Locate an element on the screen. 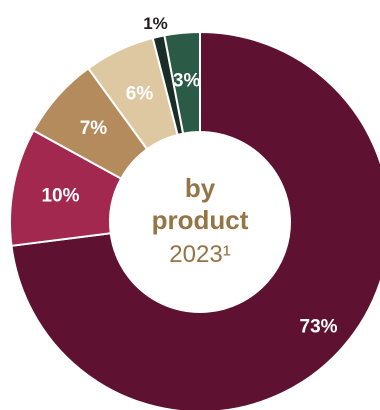 The image size is (380, 410). center-label-product: product is located at coordinates (200, 220).